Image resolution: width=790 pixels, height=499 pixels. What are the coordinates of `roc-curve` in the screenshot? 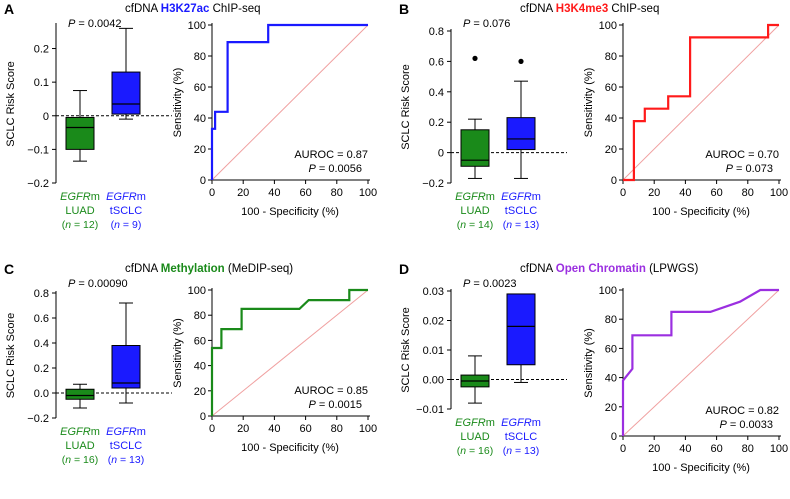 It's located at (289, 352).